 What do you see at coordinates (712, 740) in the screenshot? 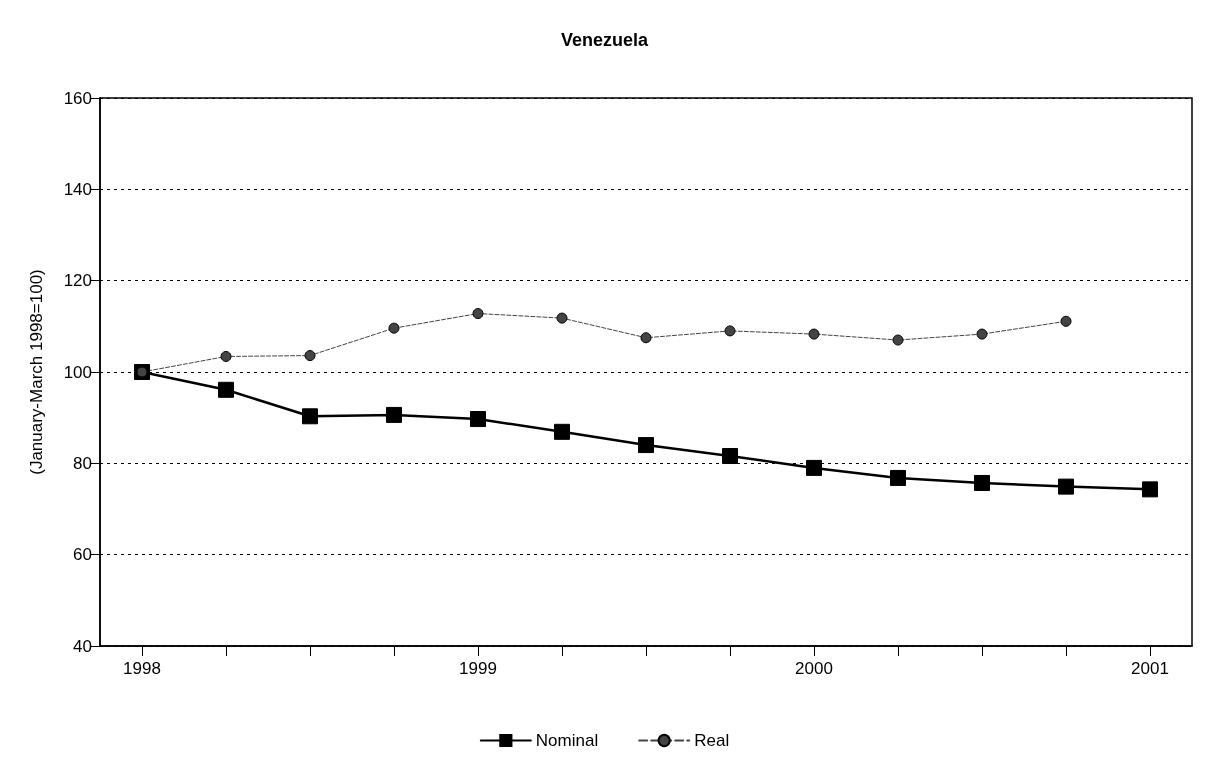
I see `legend-label: Real` at bounding box center [712, 740].